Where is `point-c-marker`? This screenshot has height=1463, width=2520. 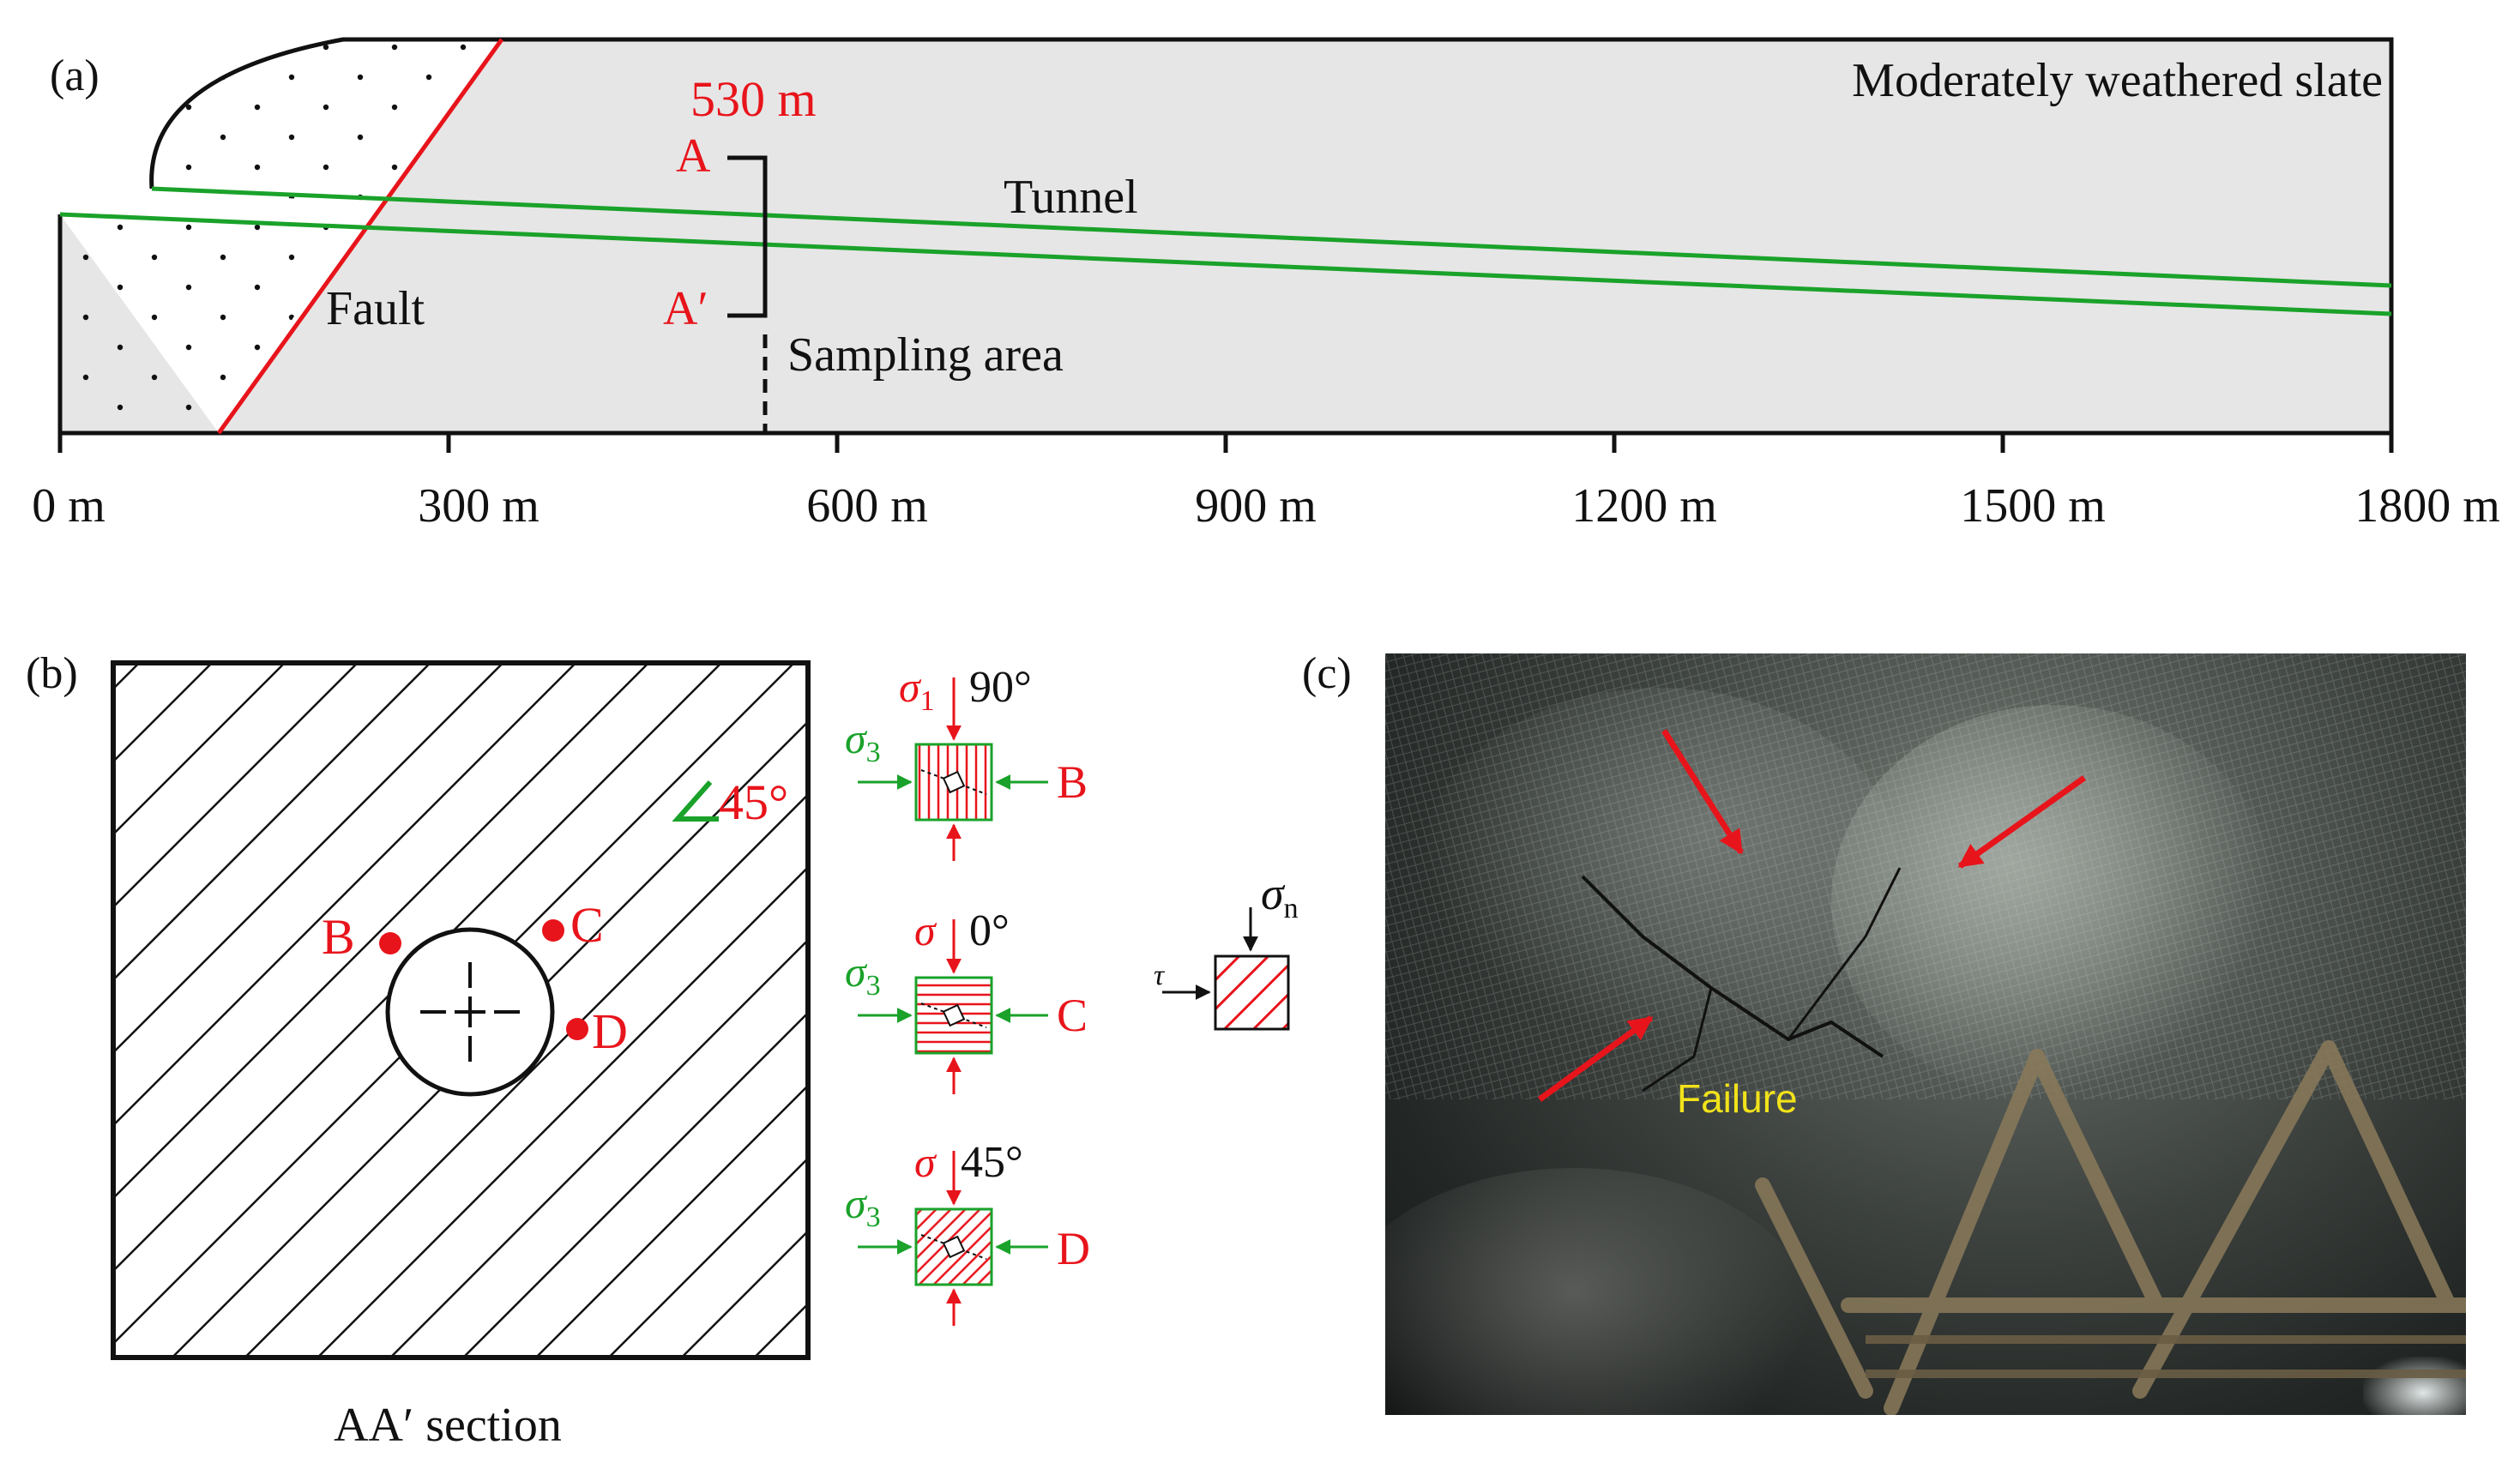
point-c-marker is located at coordinates (553, 930).